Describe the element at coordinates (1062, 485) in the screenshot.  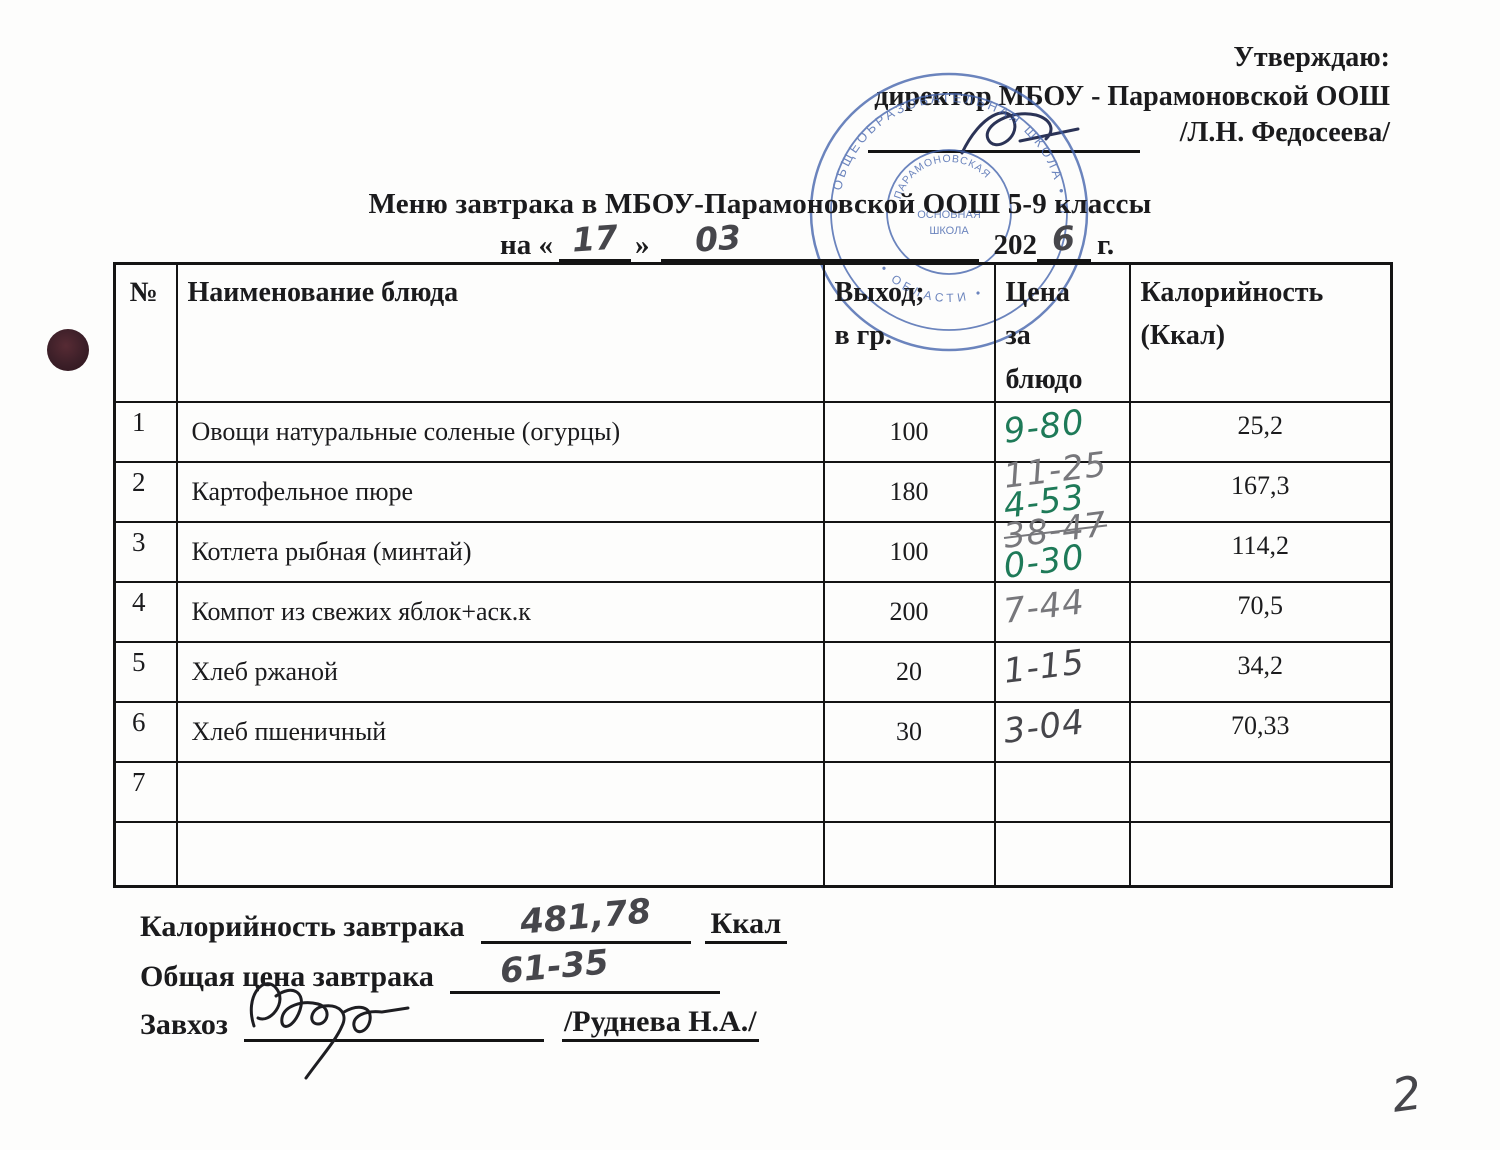
I see `price-handwritten-cell: 11-25 4-53` at that location.